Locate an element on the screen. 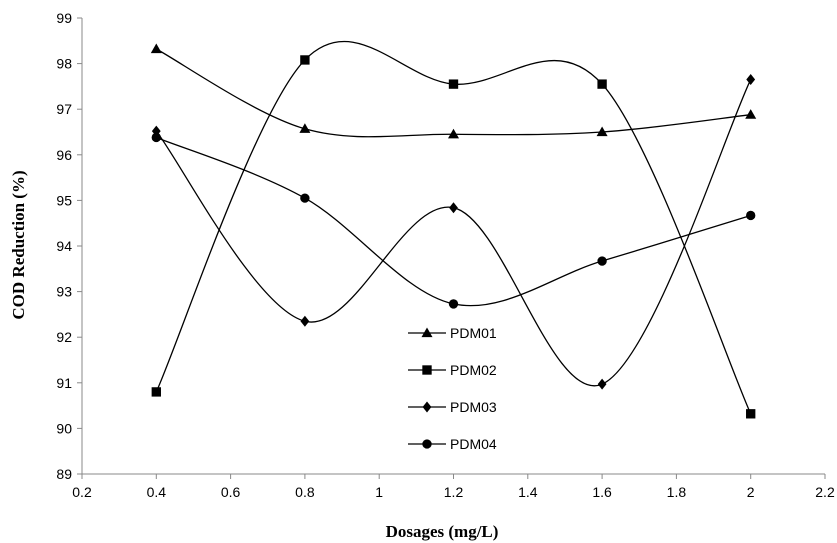 This screenshot has width=837, height=543. x-tick-label: 2.2 is located at coordinates (825, 492).